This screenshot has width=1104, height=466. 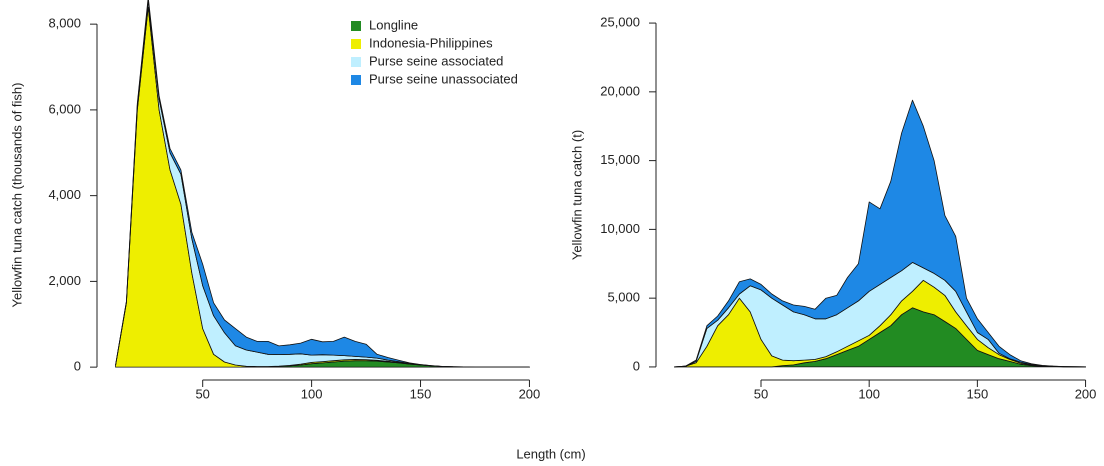 I want to click on y-tick-label: 5,000, so click(x=623, y=297).